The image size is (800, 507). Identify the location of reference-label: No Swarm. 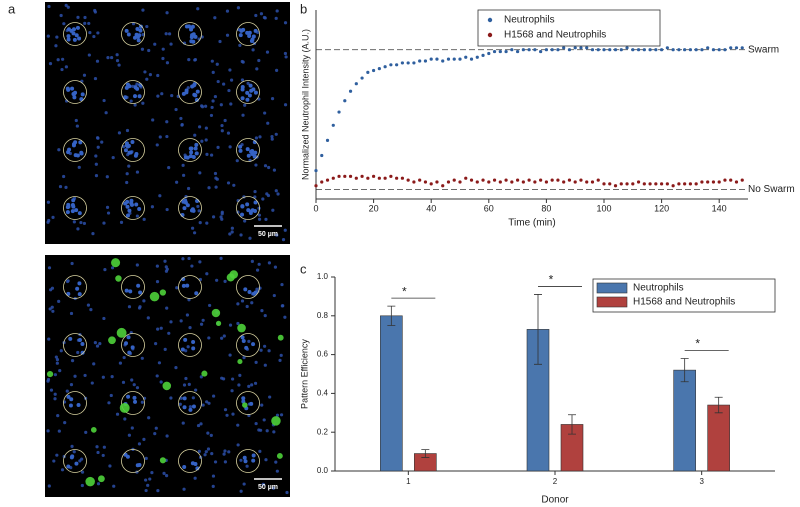
(771, 189).